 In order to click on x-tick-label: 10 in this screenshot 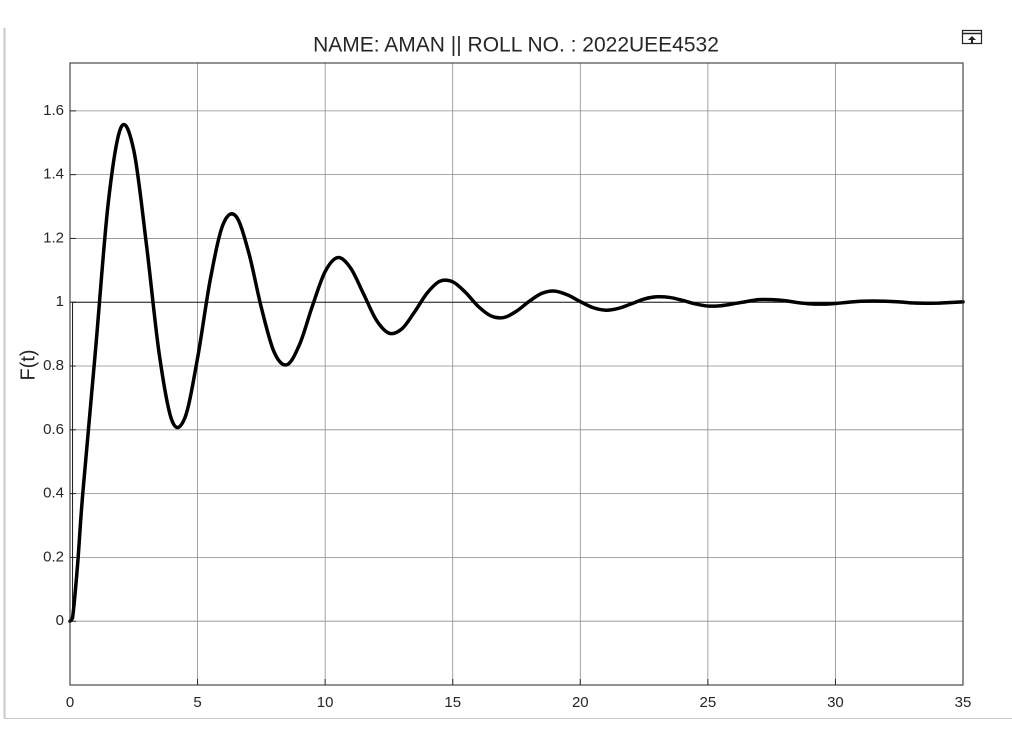, I will do `click(325, 702)`.